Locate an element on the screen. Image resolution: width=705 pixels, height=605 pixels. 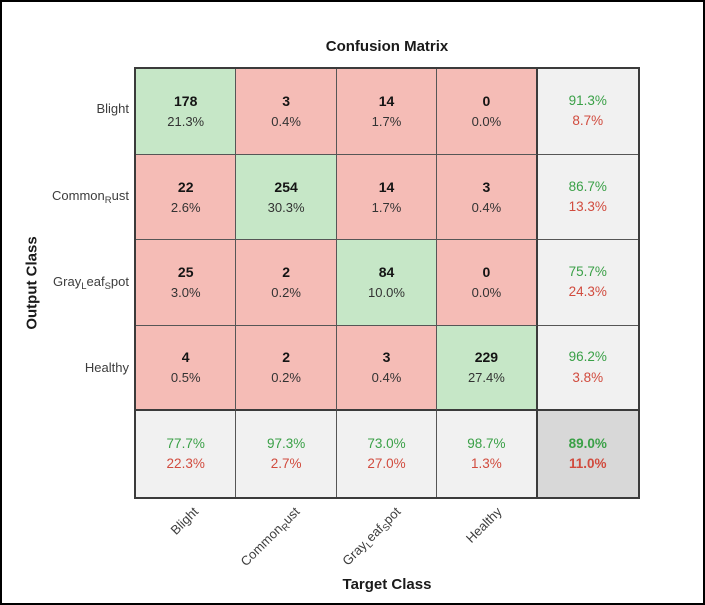
cell-value: 21.3% is located at coordinates (186, 121).